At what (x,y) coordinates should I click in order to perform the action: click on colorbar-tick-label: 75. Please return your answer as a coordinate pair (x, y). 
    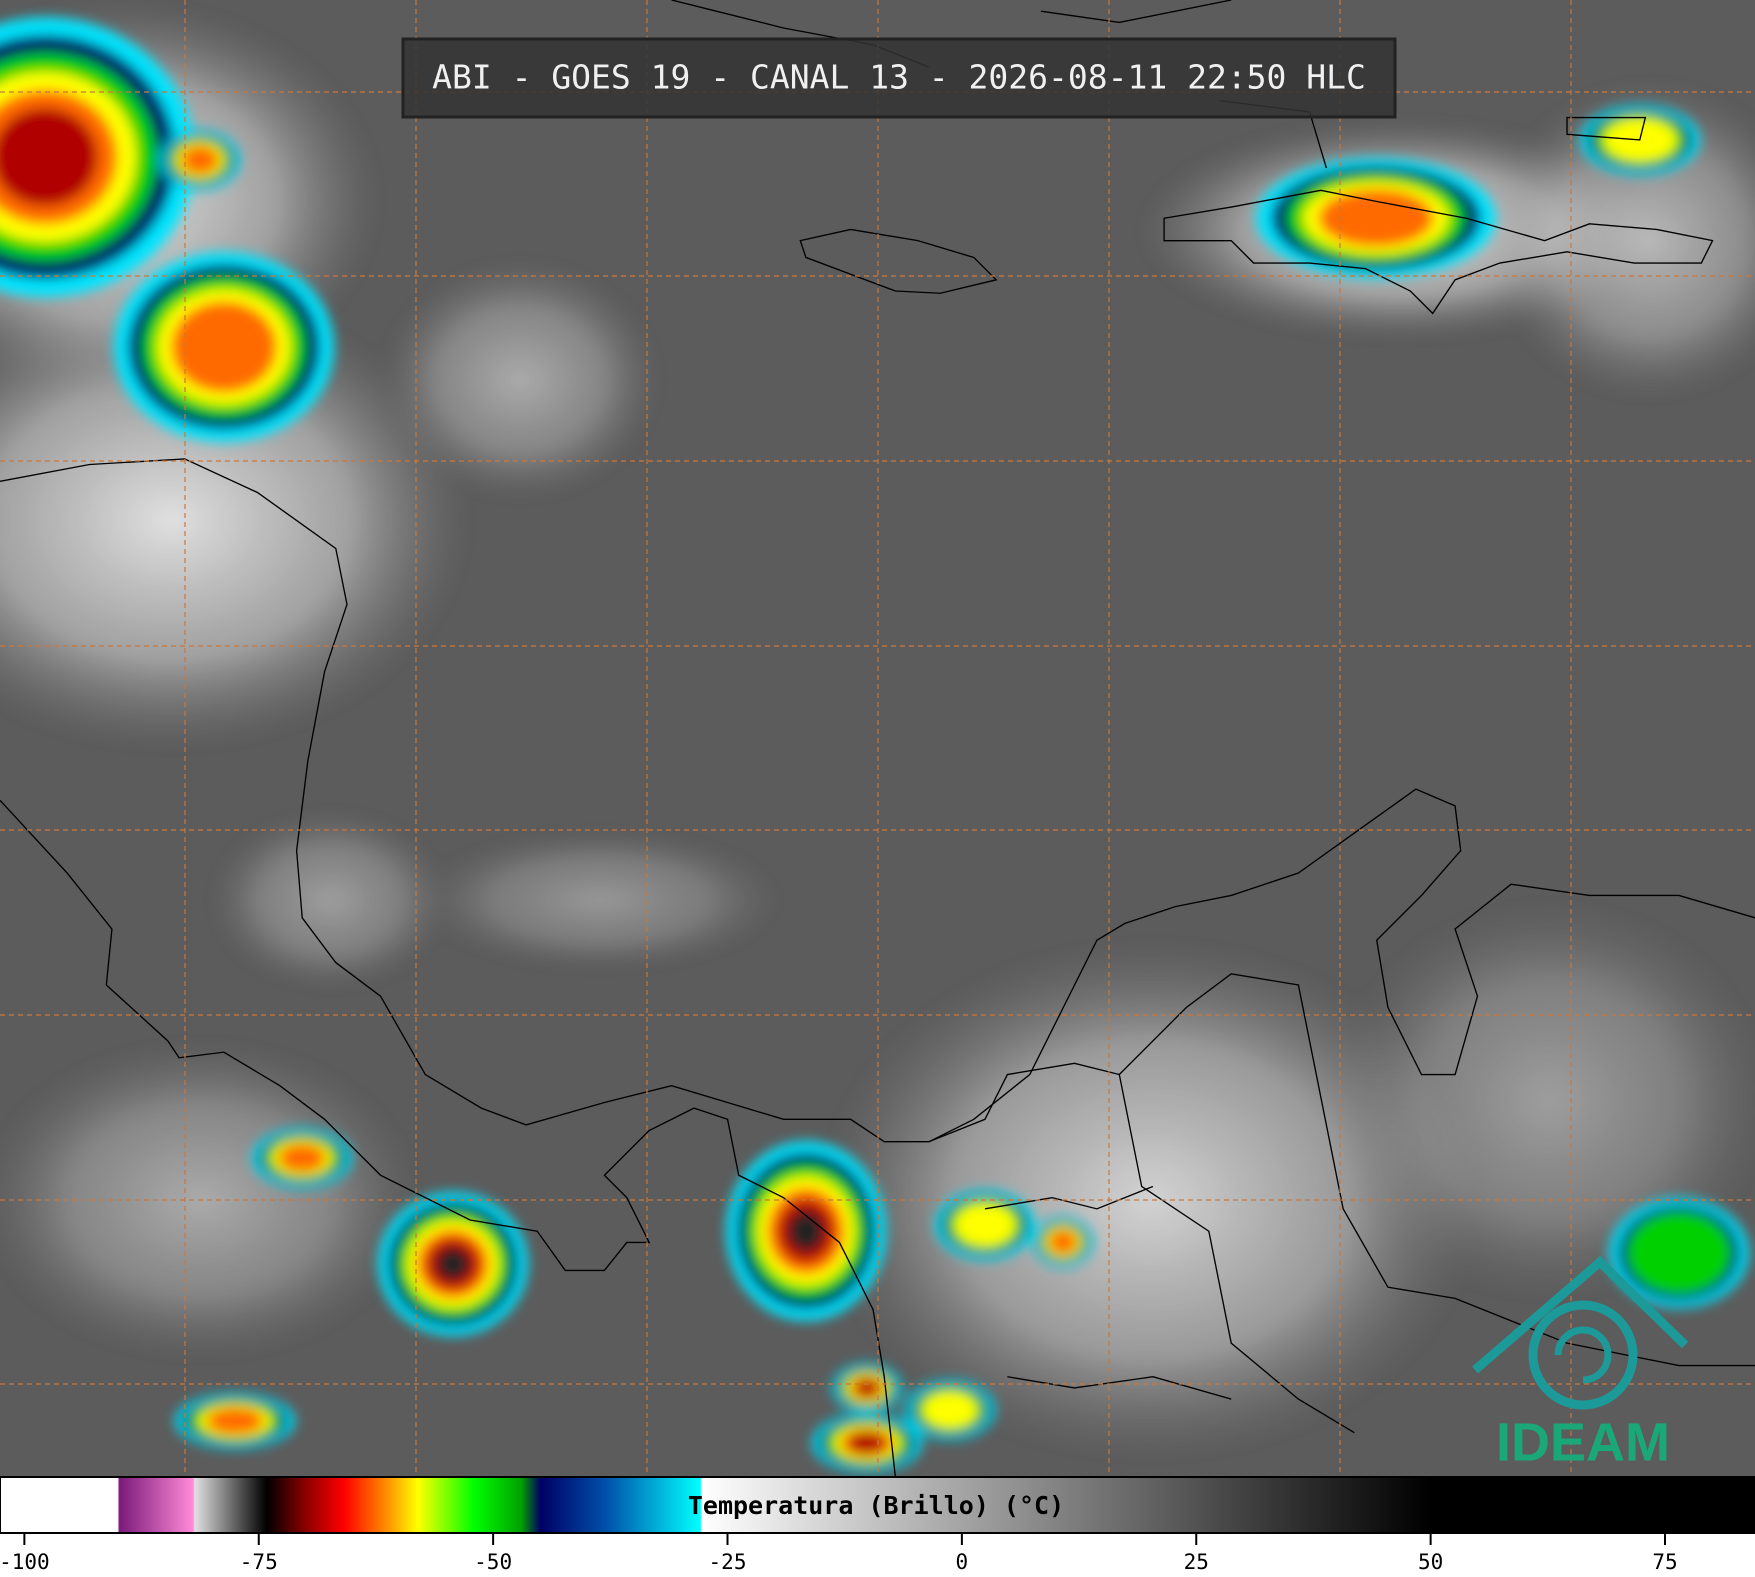
    Looking at the image, I should click on (1664, 1562).